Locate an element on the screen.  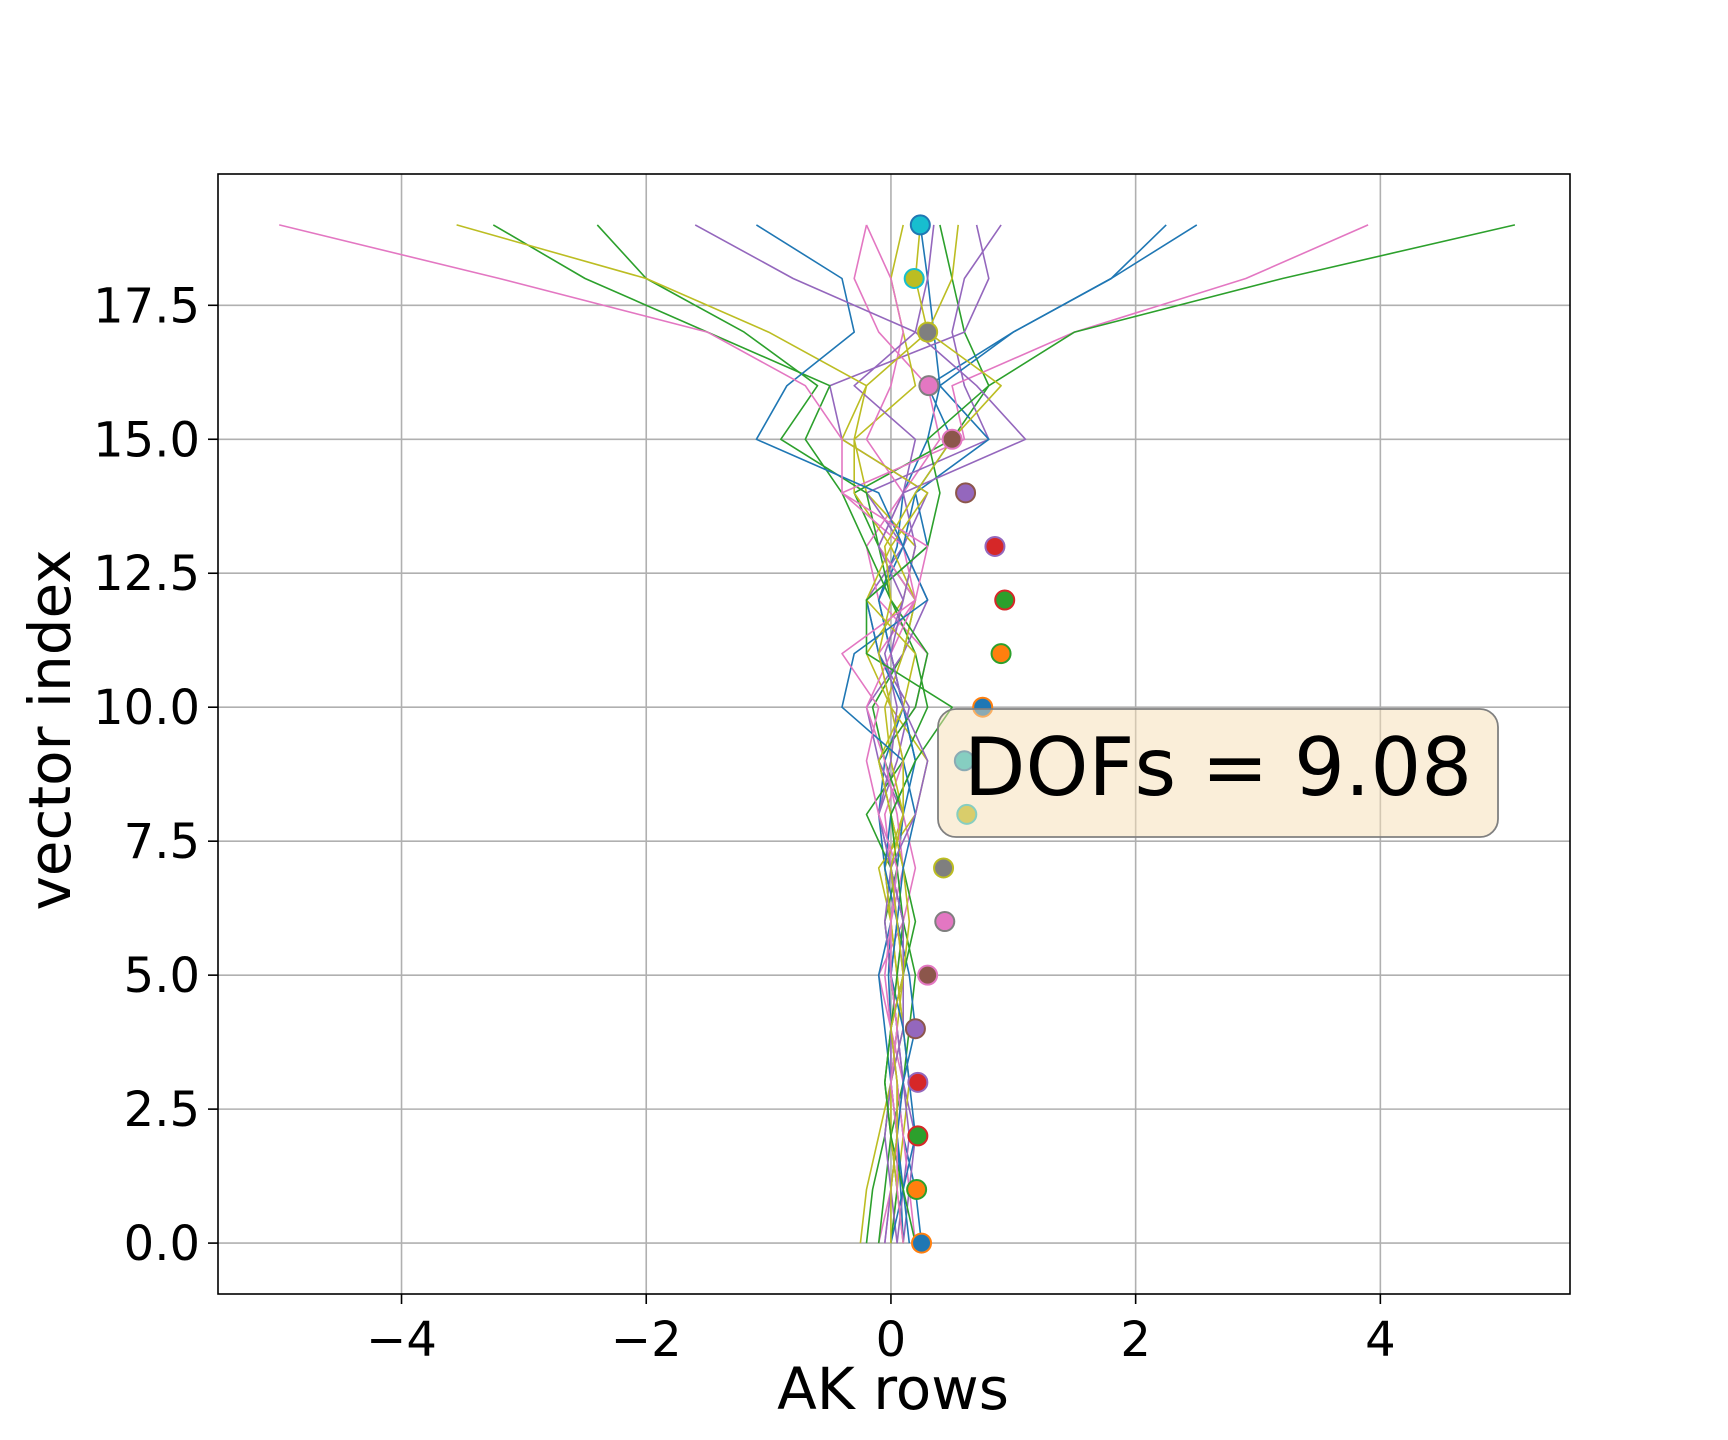
x-tick-label: 4 is located at coordinates (1380, 1340).